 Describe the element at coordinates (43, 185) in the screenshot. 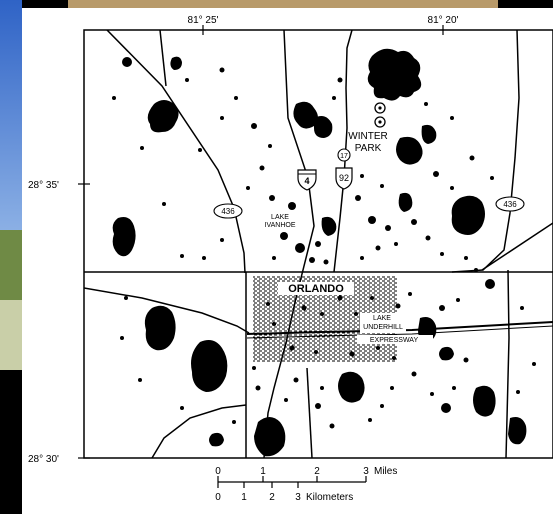

I see `latitude-label-north: 28° 35'` at that location.